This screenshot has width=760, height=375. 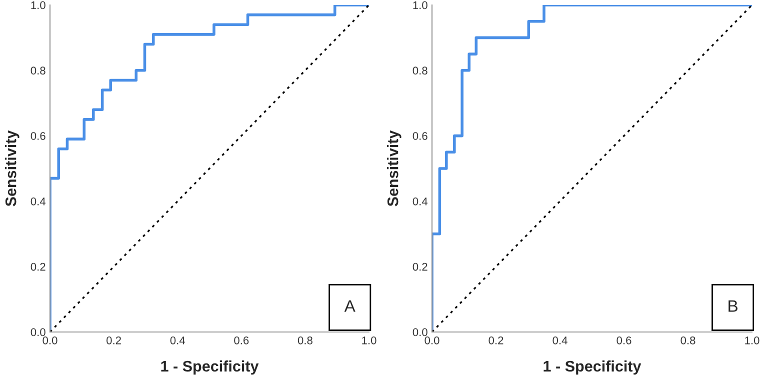 I want to click on annotation: B, so click(x=733, y=306).